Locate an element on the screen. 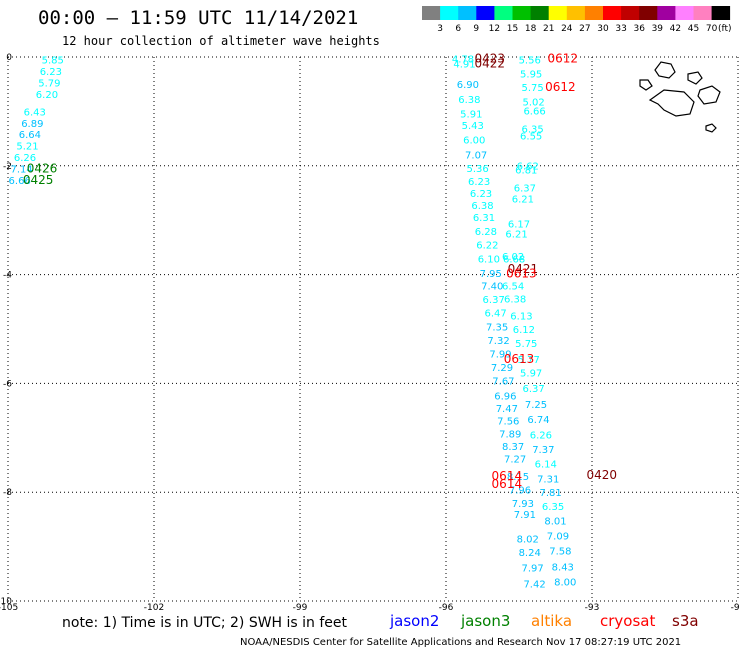 The image size is (740, 650). legend-altika: altika is located at coordinates (551, 621).